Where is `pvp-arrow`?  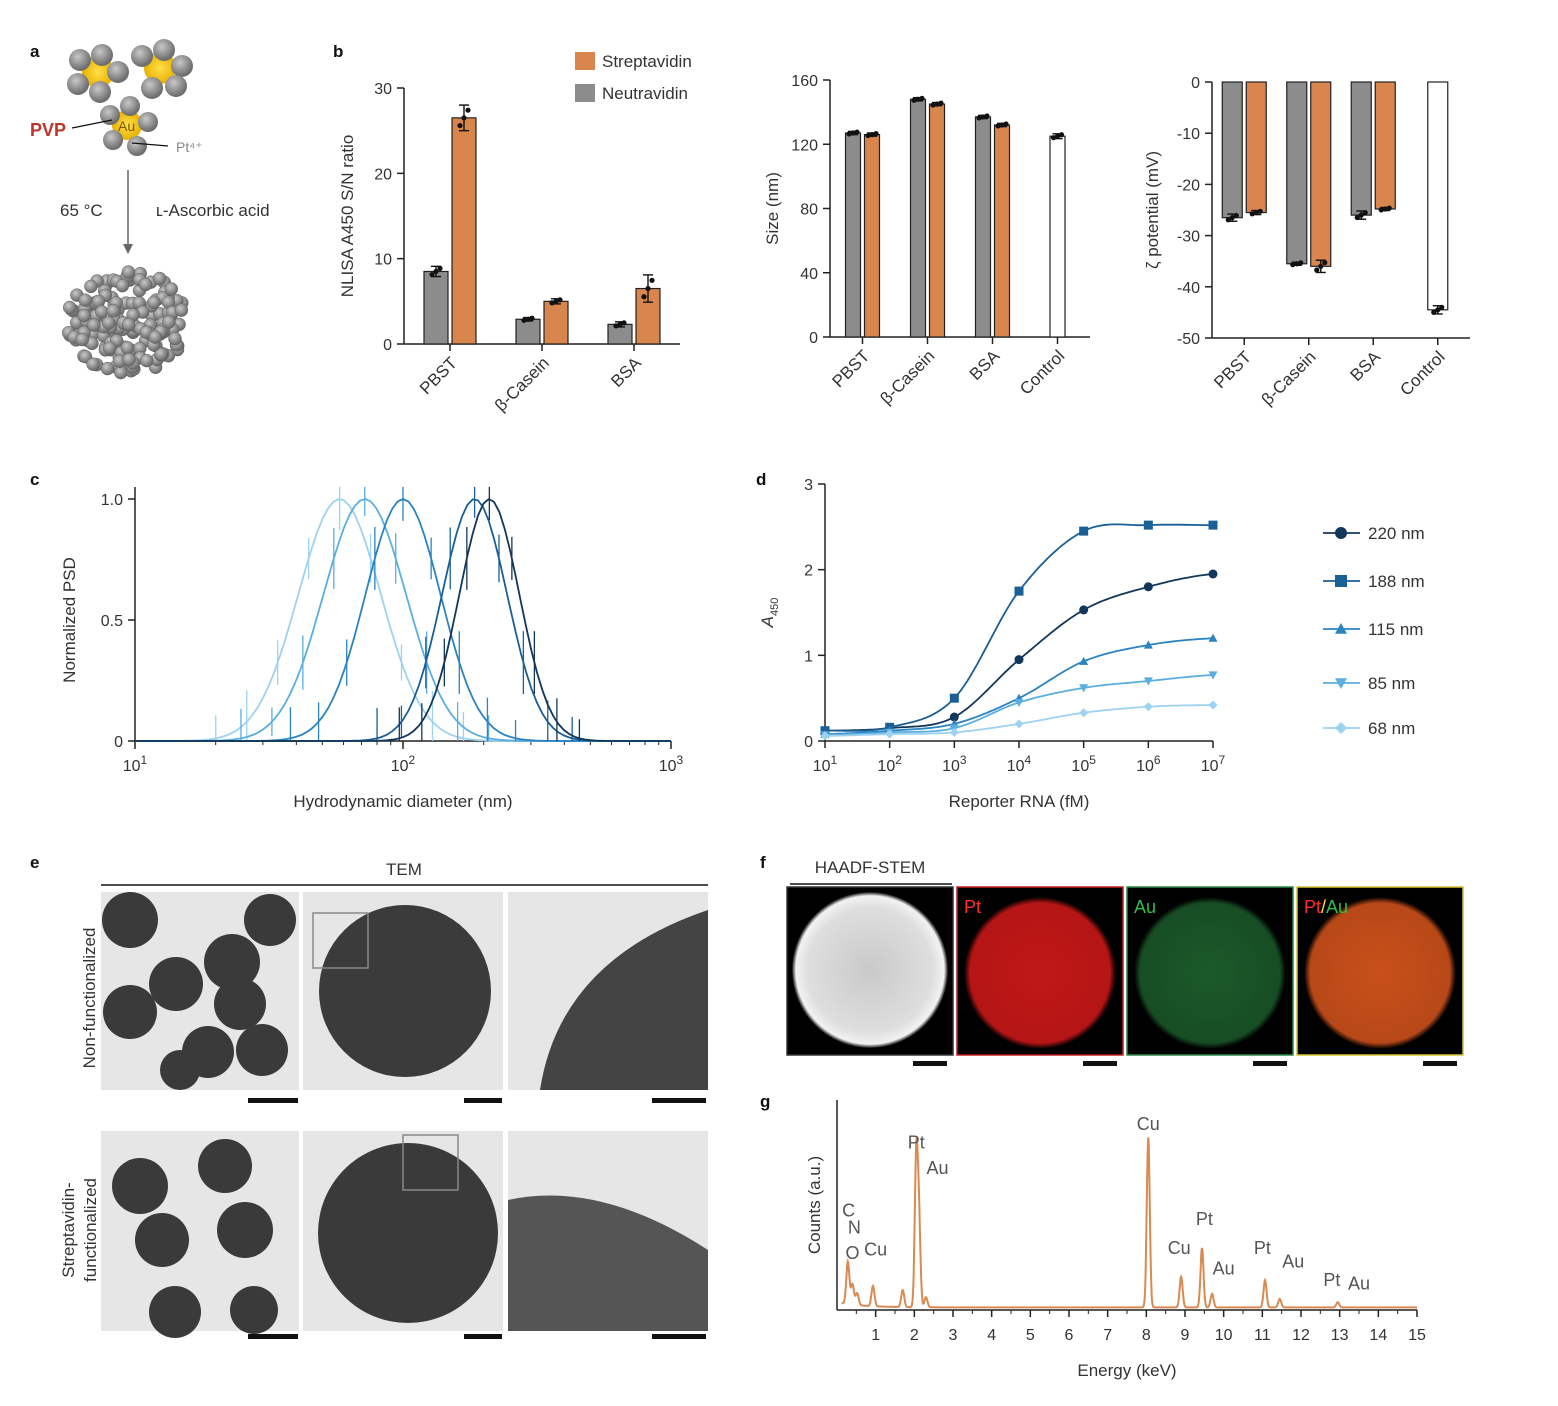 pvp-arrow is located at coordinates (92, 124).